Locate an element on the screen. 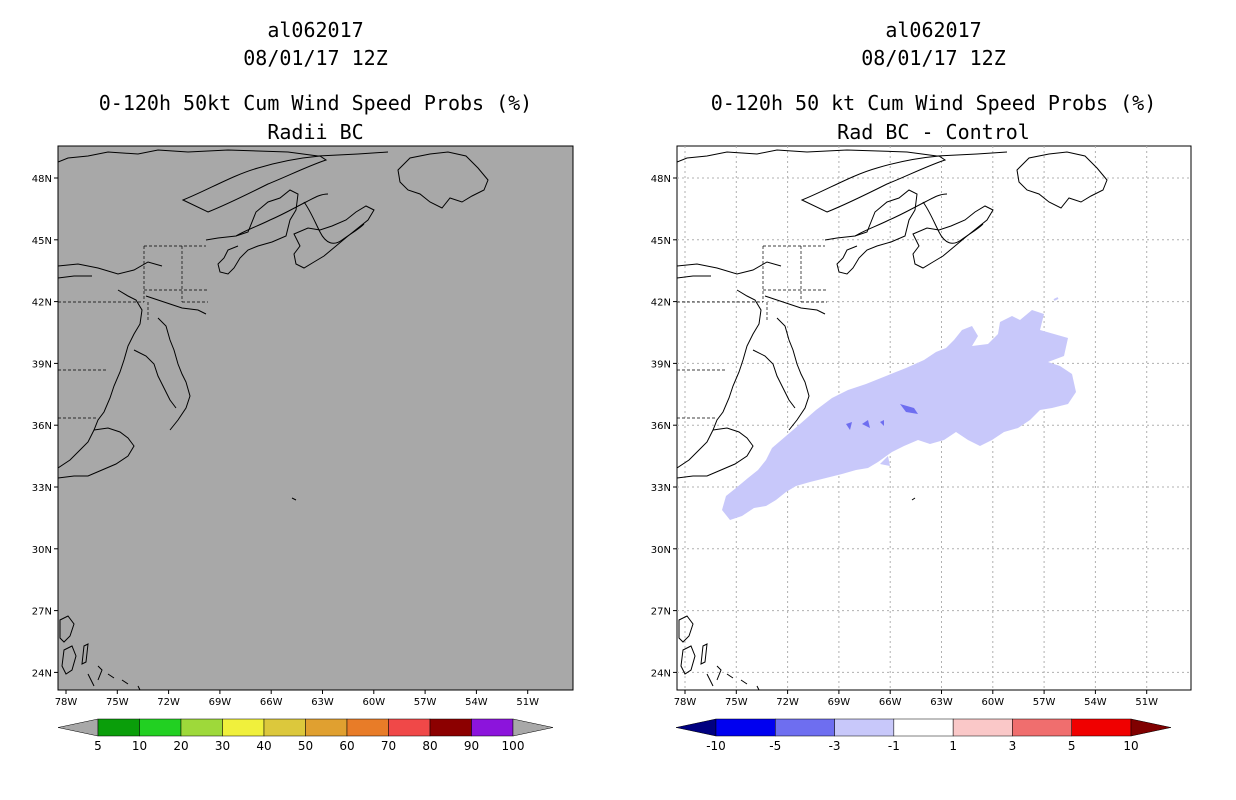 The width and height of the screenshot is (1236, 800). colorbar-label: 40 is located at coordinates (263, 746).